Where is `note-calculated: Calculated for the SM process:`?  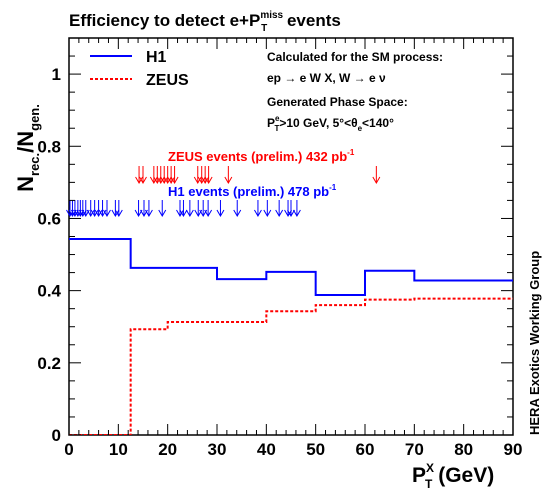
note-calculated: Calculated for the SM process: is located at coordinates (355, 57).